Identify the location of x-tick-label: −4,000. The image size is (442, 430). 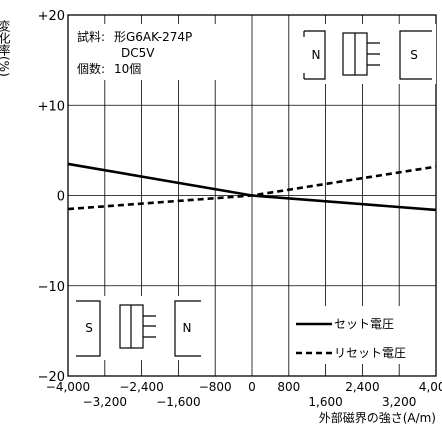
(68, 387).